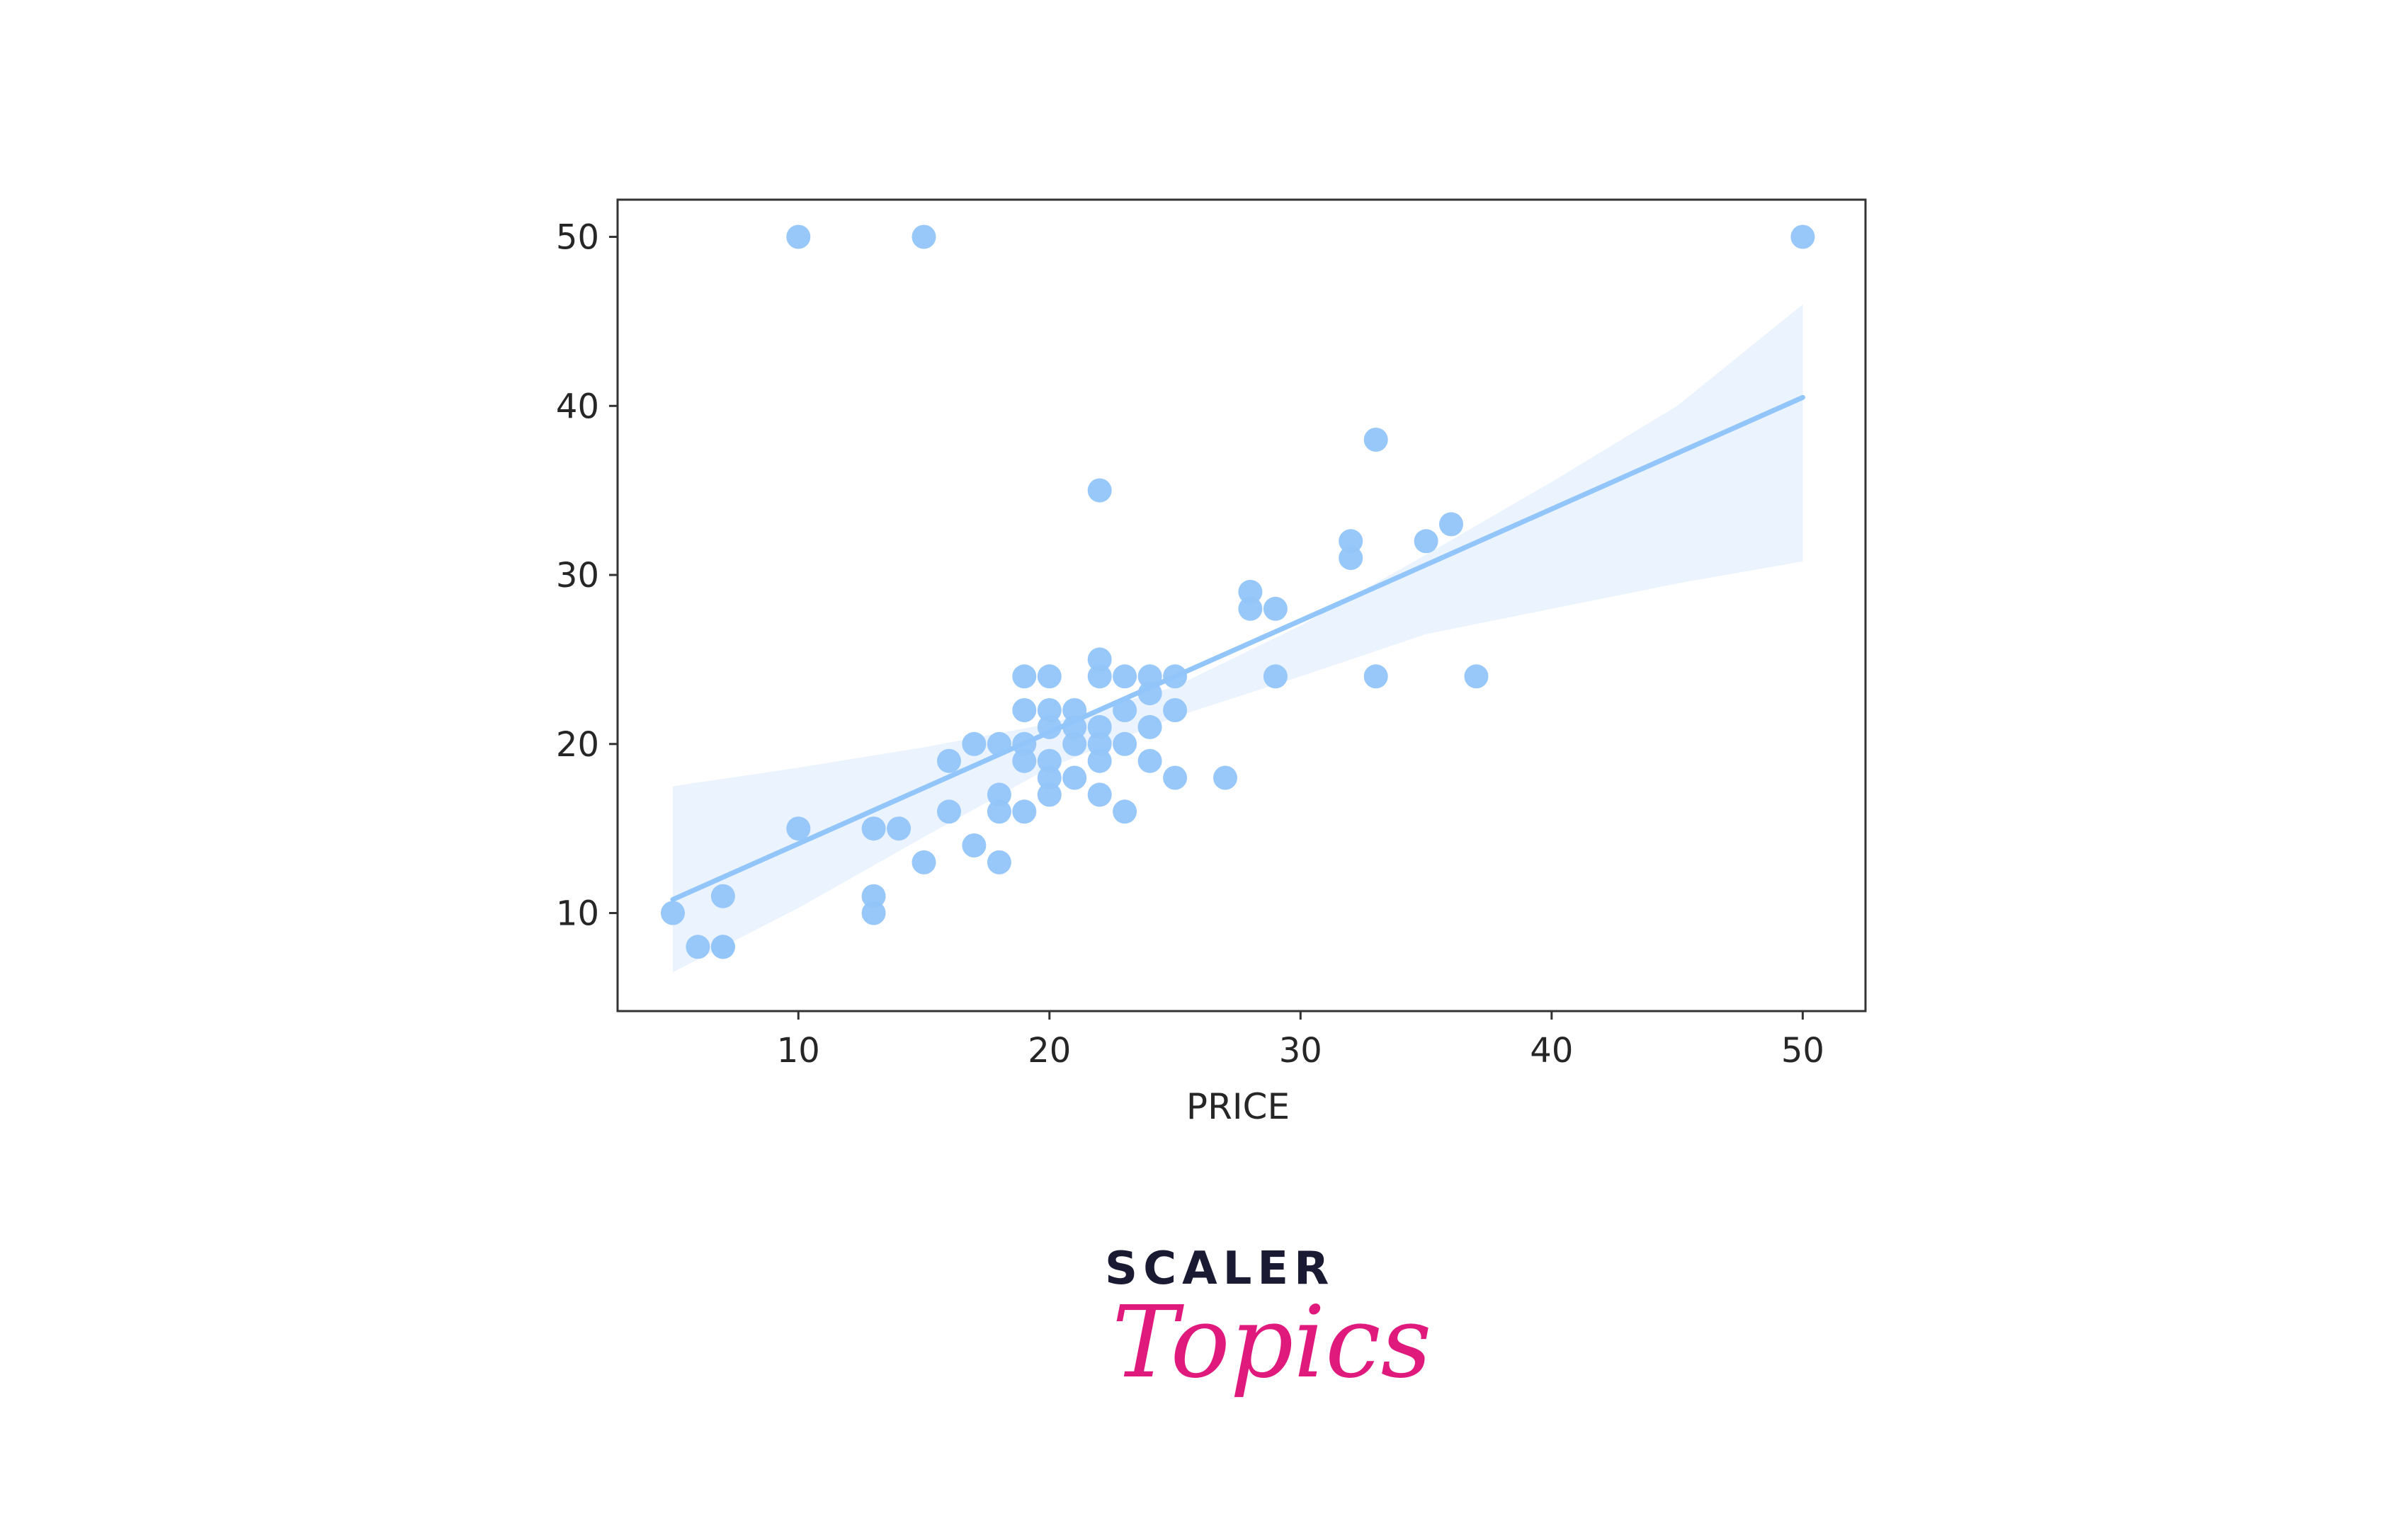  Describe the element at coordinates (1300, 1051) in the screenshot. I see `x-tick-label: 30` at that location.